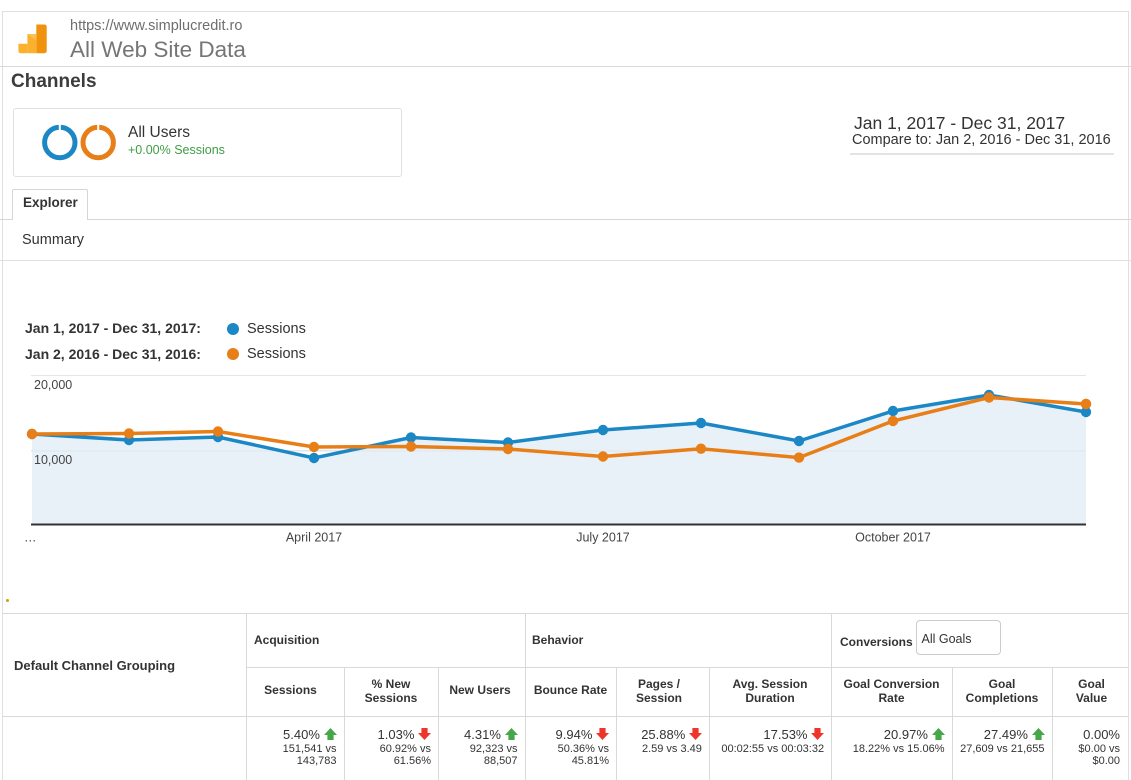  I want to click on svg-text: July 2017, so click(603, 538).